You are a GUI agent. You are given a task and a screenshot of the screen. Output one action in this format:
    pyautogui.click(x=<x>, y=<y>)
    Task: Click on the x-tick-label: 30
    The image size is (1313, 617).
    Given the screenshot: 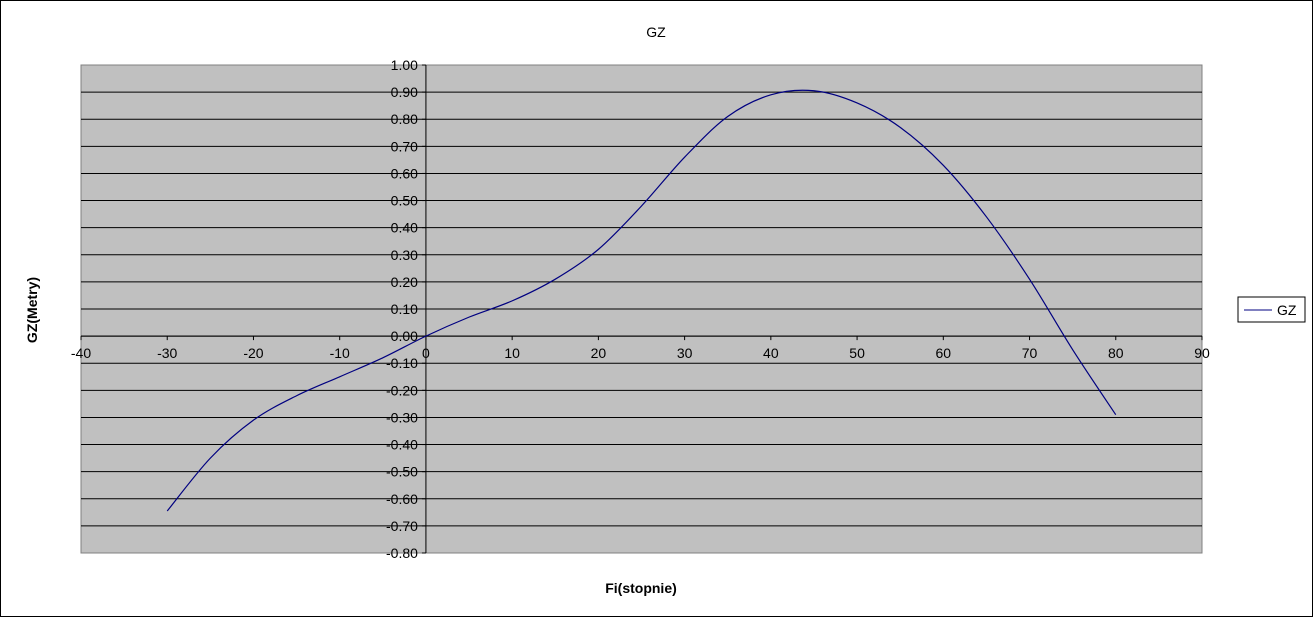 What is the action you would take?
    pyautogui.click(x=685, y=353)
    